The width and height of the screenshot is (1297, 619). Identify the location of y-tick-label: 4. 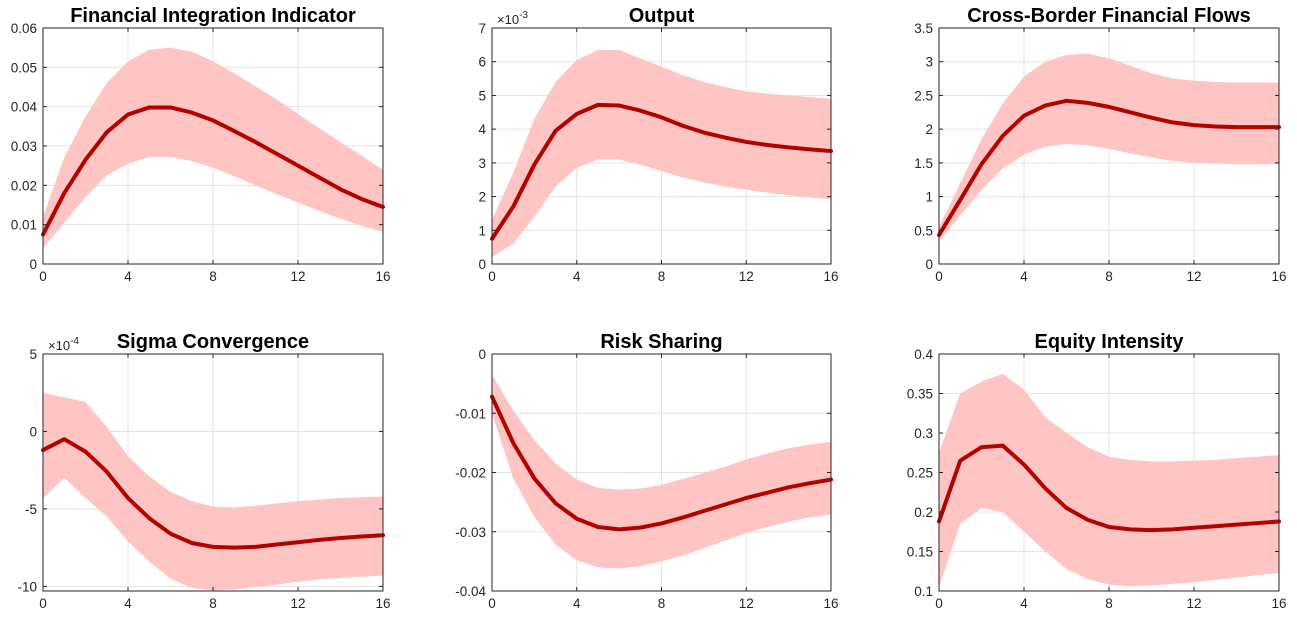
(482, 129).